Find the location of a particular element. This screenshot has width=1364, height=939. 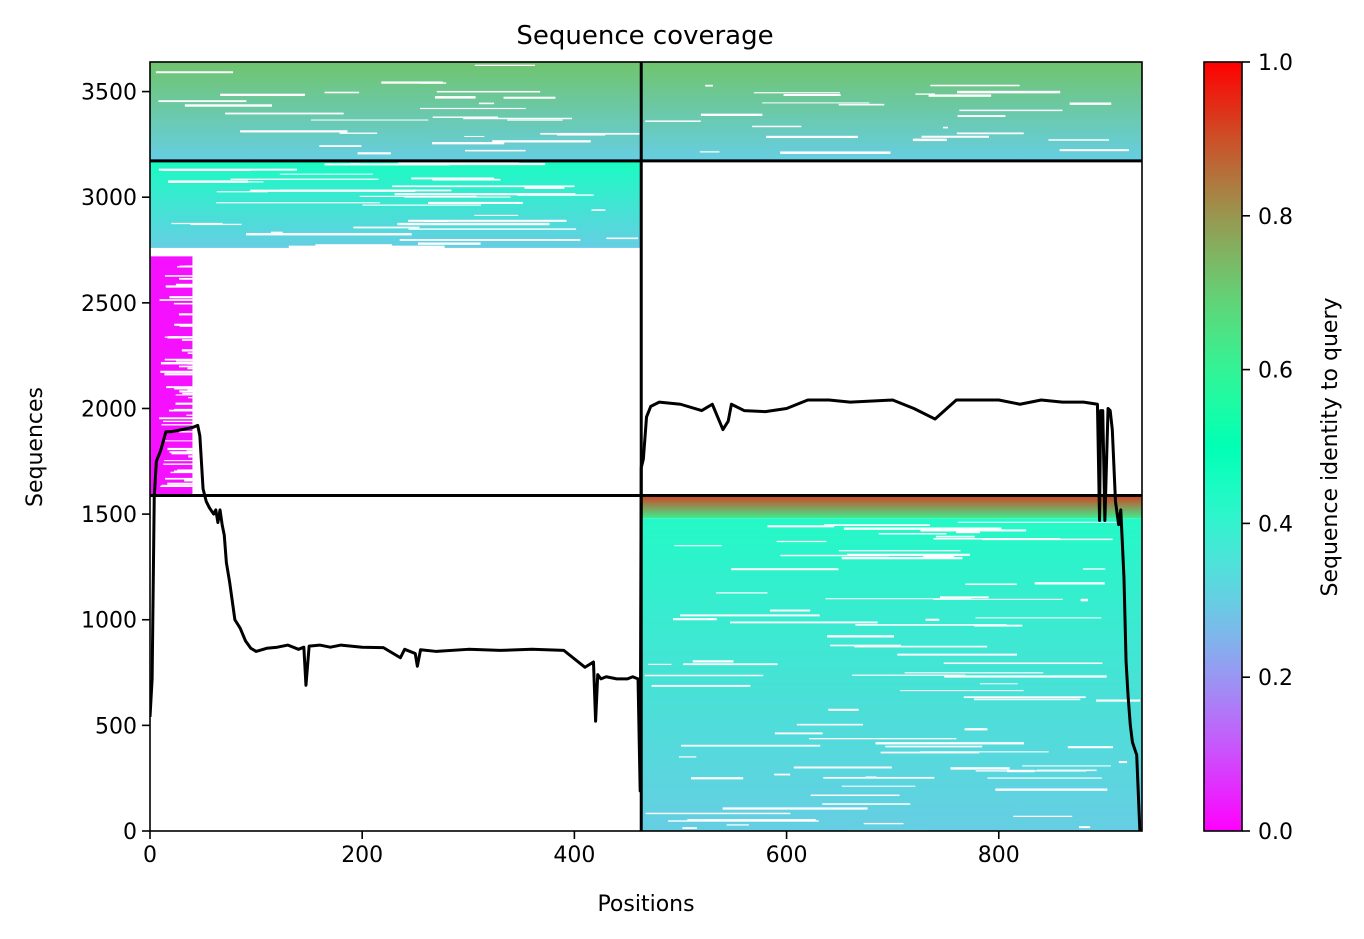

chart-title: Sequence coverage is located at coordinates (644, 36).